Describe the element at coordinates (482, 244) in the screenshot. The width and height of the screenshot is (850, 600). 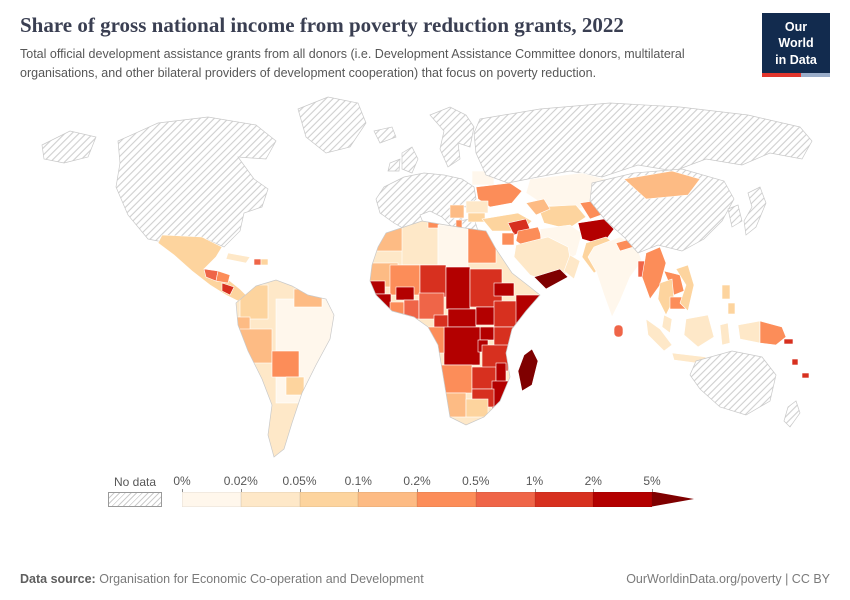
I see `country-egypt` at that location.